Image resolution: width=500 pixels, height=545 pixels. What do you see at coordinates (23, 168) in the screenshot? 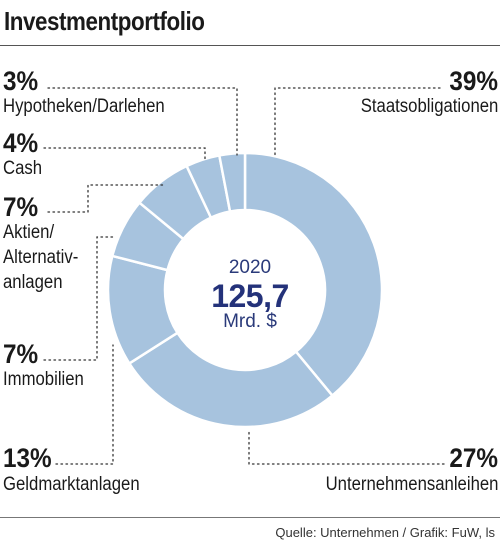
I see `label-cash: Cash` at bounding box center [23, 168].